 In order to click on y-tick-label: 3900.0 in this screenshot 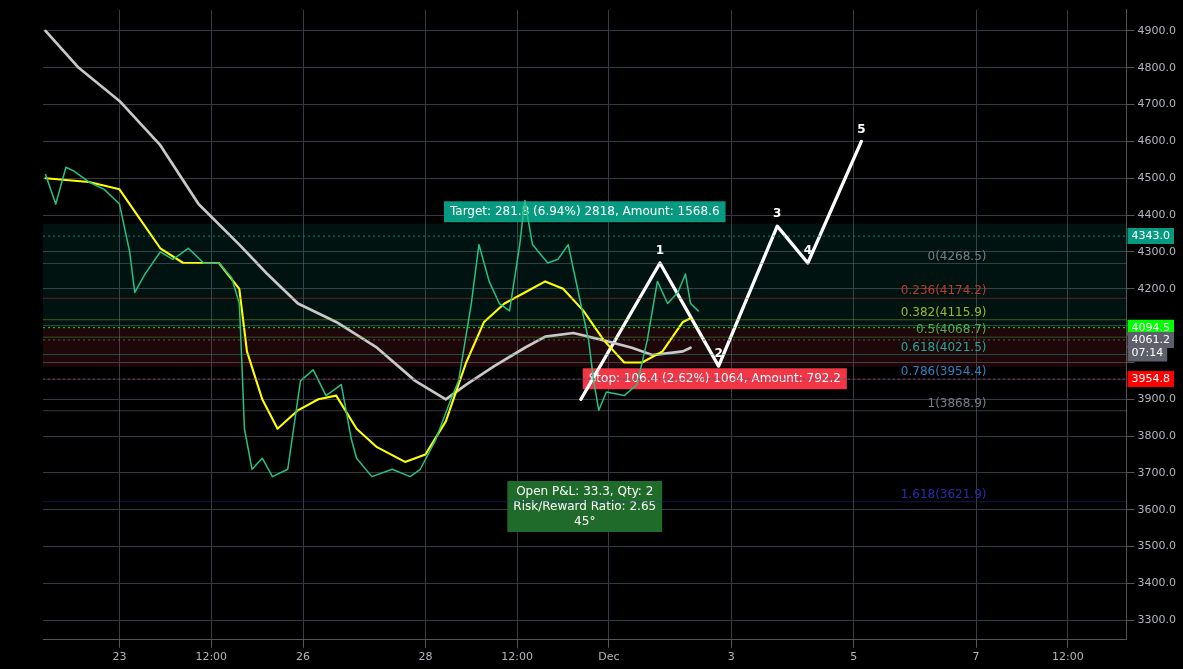, I will do `click(1157, 399)`.